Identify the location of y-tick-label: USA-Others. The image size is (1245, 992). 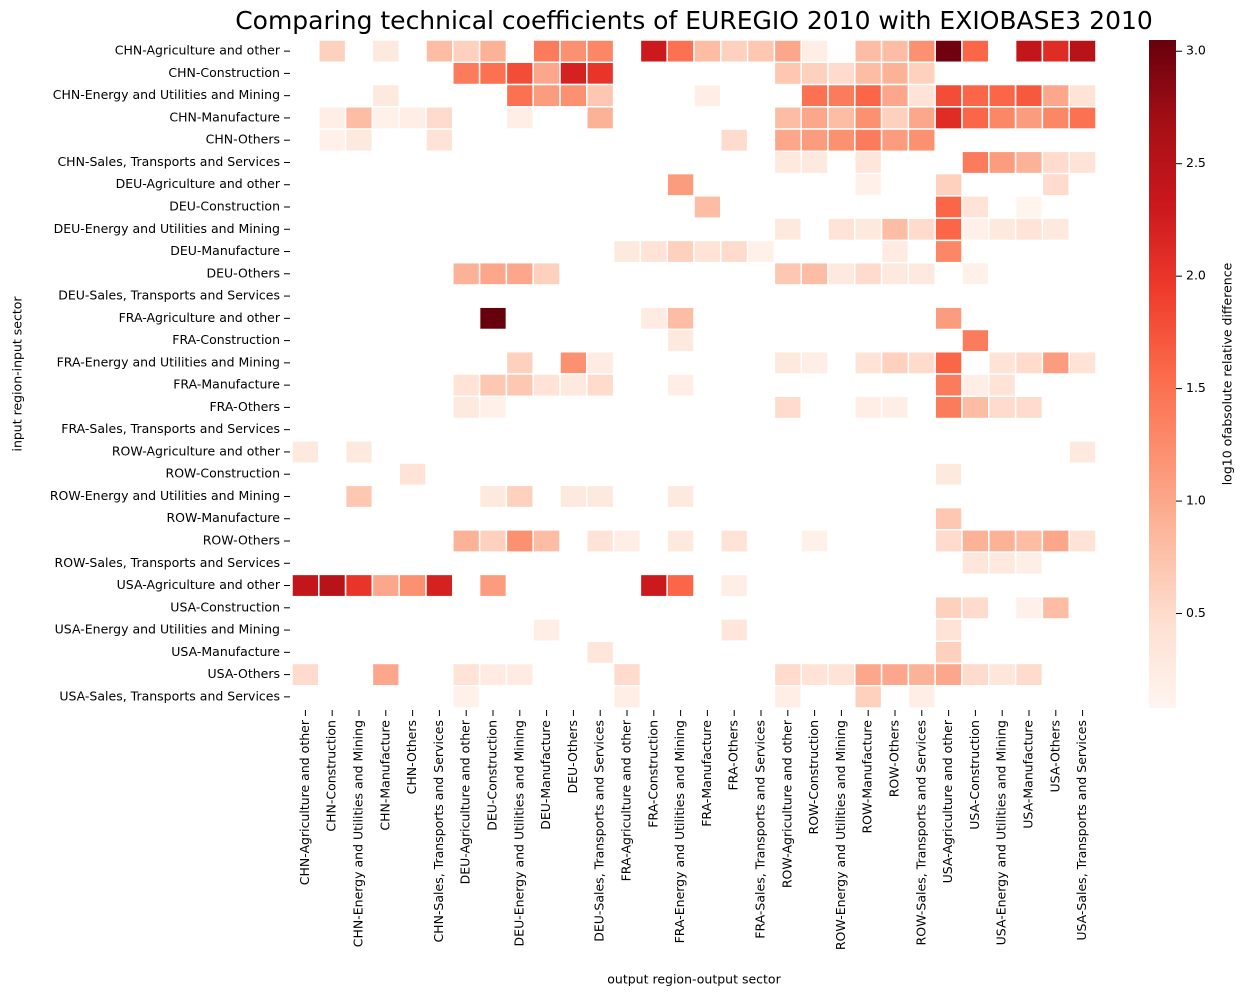
(244, 673).